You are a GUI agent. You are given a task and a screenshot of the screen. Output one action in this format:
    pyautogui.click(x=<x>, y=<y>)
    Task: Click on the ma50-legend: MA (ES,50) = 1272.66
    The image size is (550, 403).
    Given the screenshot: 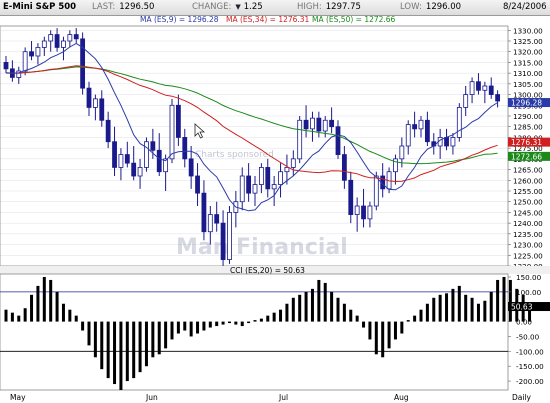 What is the action you would take?
    pyautogui.click(x=354, y=19)
    